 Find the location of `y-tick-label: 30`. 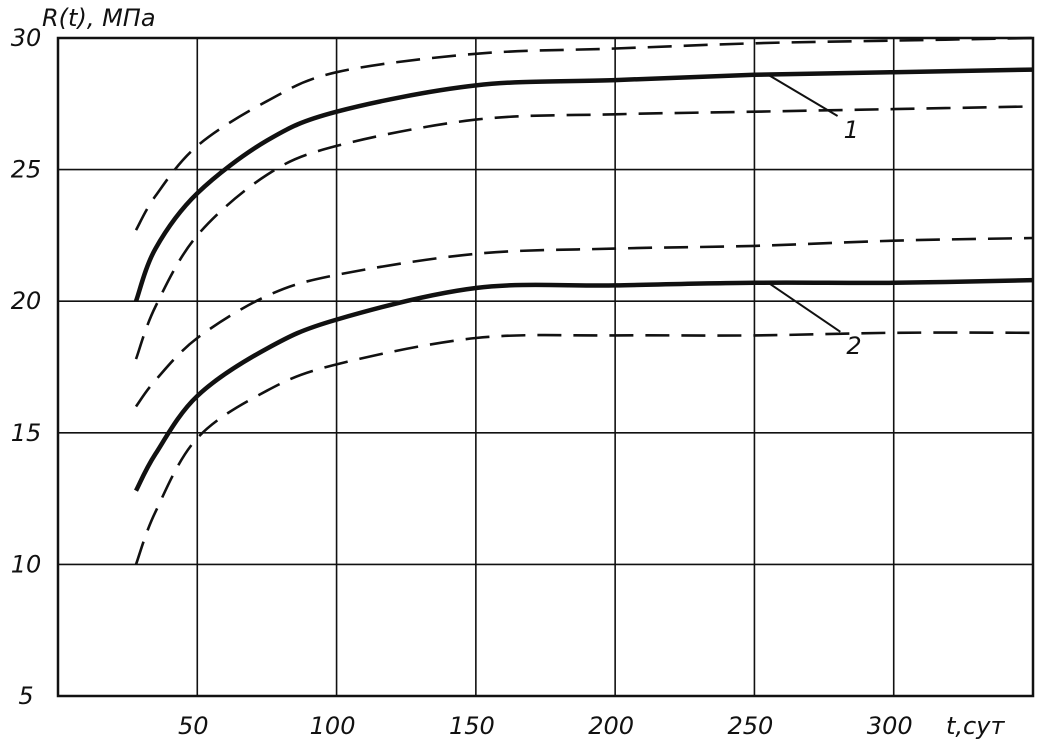

y-tick-label: 30 is located at coordinates (26, 38).